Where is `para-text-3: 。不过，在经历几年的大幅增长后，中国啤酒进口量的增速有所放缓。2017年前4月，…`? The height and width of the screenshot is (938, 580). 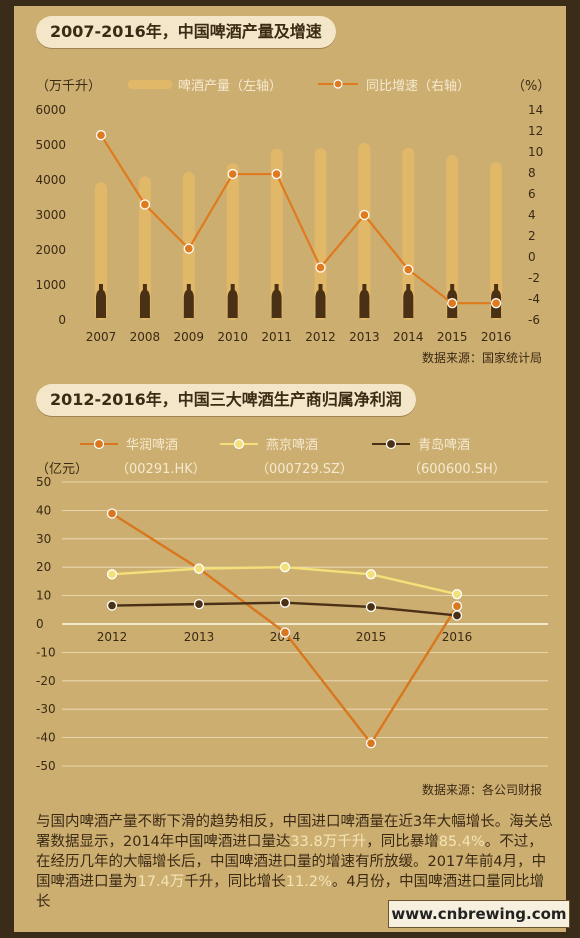 para-text-3: 。不过，在经历几年的大幅增长后，中国啤酒进口量的增速有所放缓。2017年前4月，… is located at coordinates (291, 862).